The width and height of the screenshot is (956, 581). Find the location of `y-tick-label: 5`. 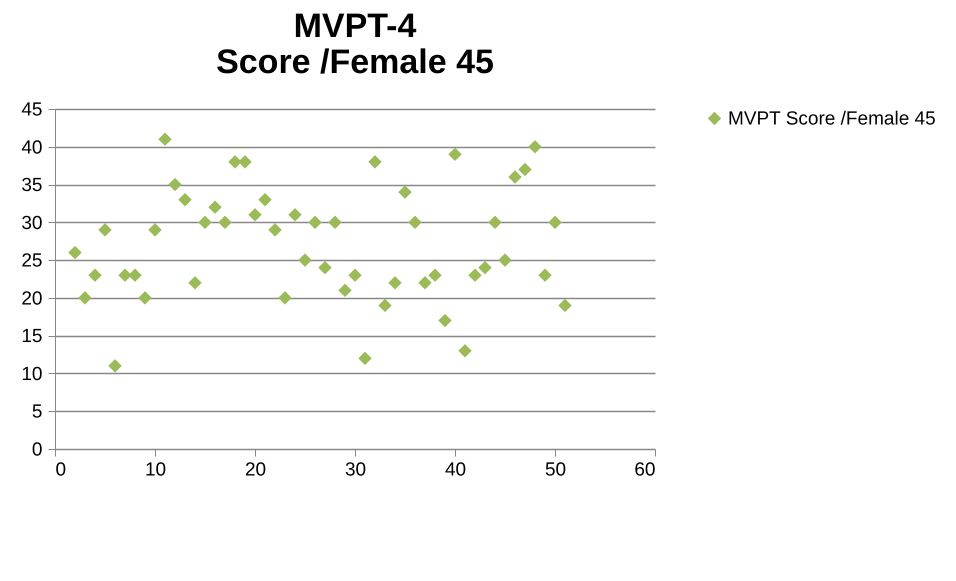

y-tick-label: 5 is located at coordinates (37, 412).